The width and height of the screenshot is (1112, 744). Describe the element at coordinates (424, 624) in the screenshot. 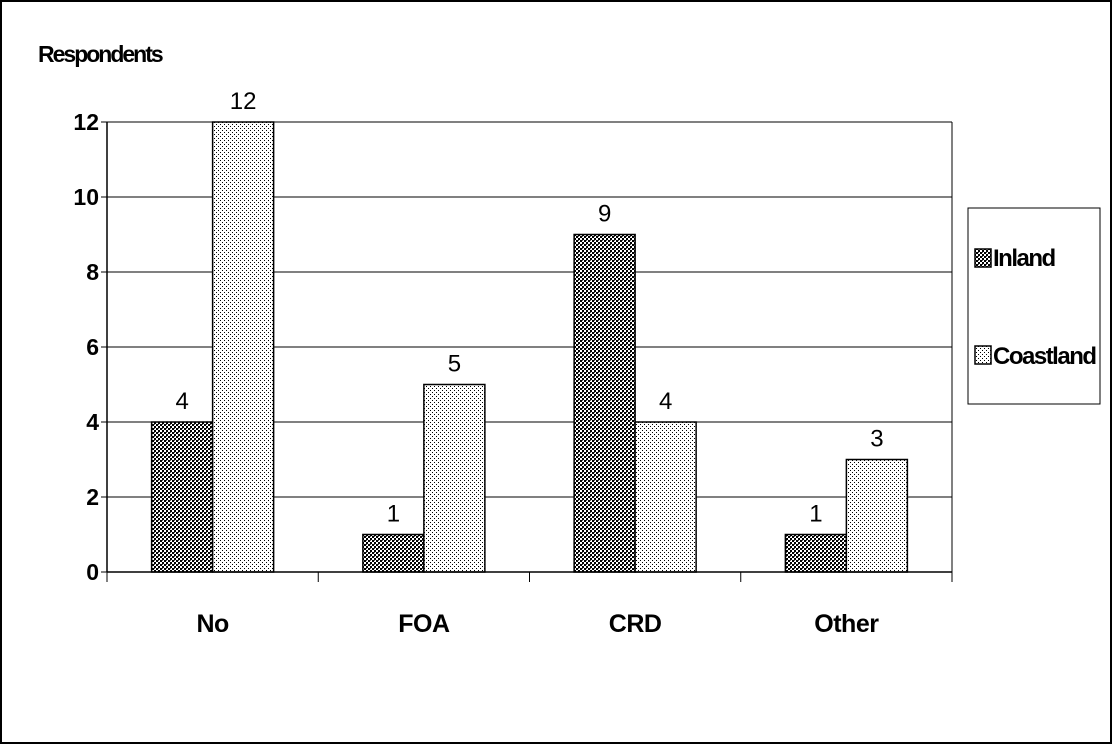

I see `x-category-label-foa: FOA` at that location.